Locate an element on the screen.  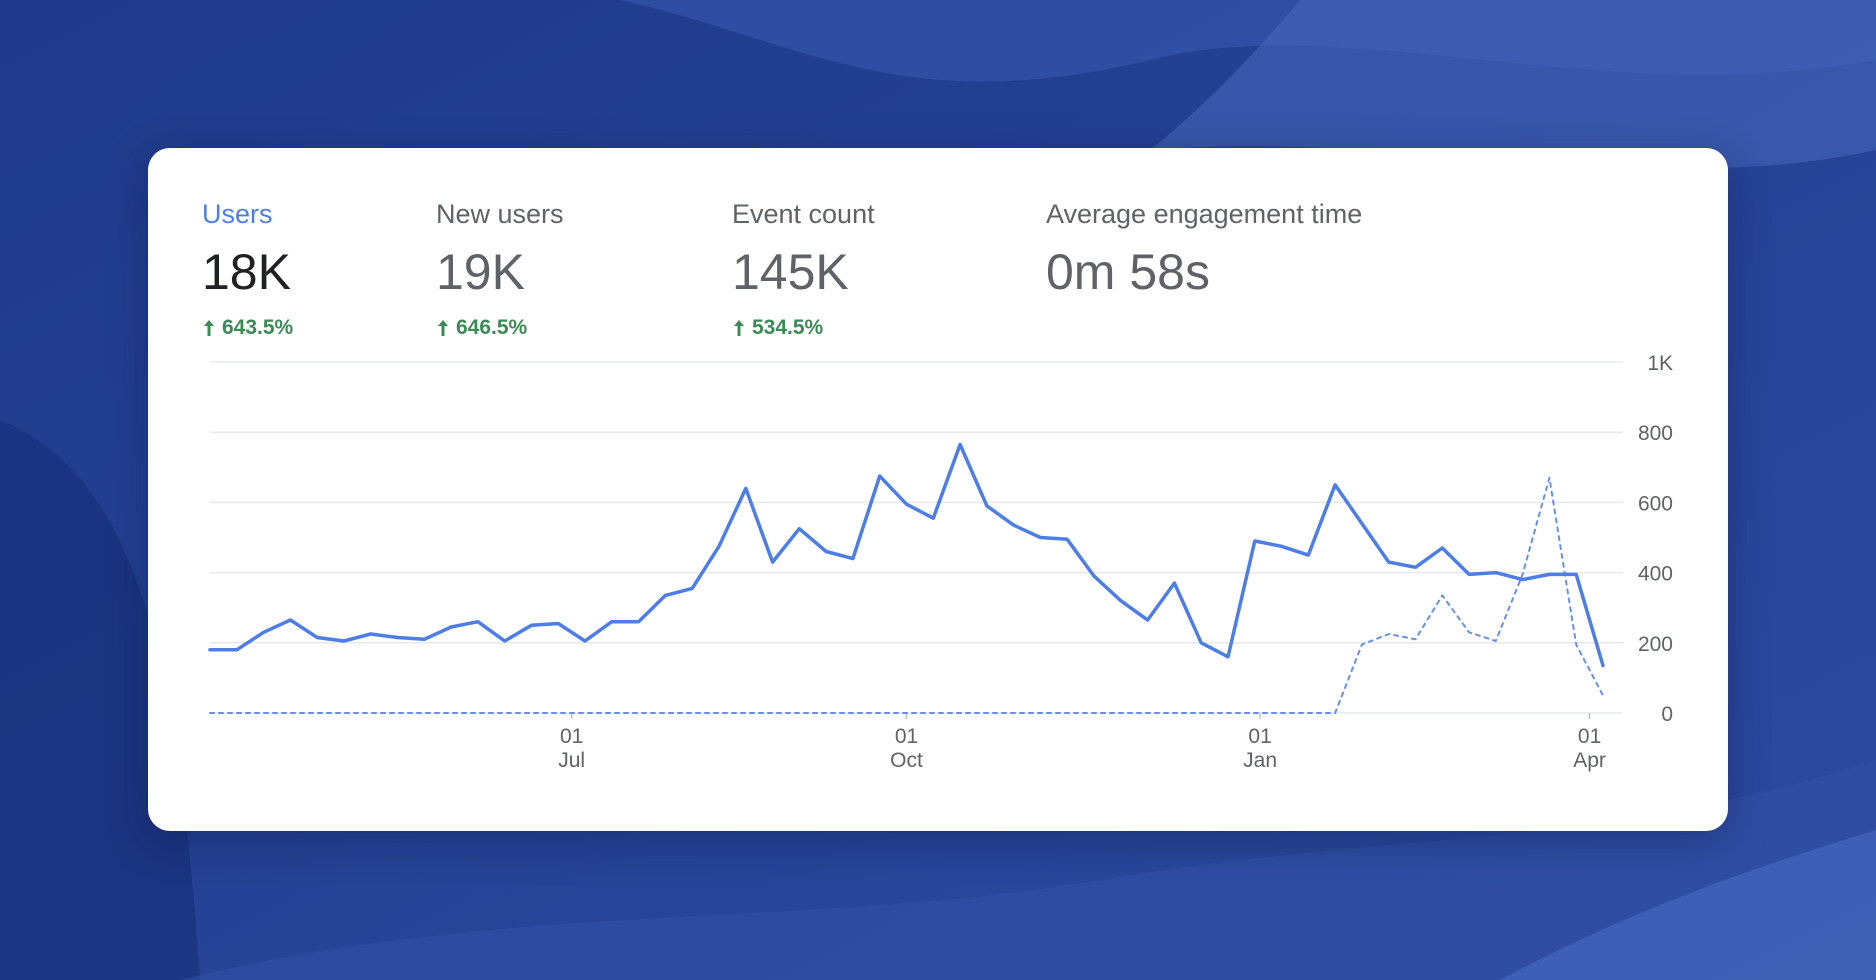
x-tick-month: Apr is located at coordinates (1589, 760).